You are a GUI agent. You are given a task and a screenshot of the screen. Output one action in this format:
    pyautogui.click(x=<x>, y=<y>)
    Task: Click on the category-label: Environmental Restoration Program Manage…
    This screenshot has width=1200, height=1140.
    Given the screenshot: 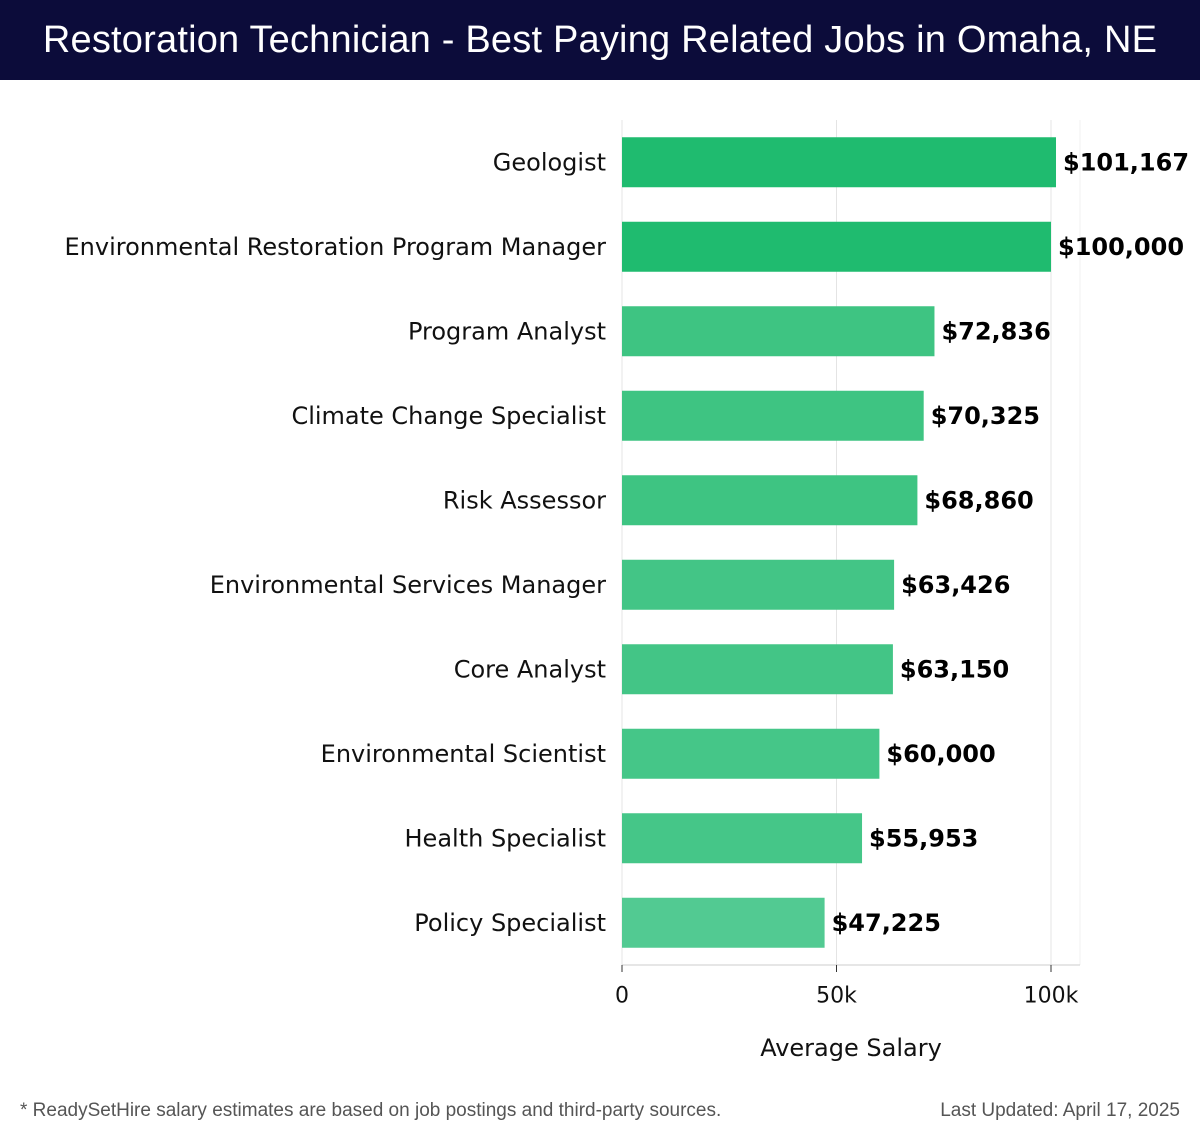 What is the action you would take?
    pyautogui.click(x=336, y=247)
    